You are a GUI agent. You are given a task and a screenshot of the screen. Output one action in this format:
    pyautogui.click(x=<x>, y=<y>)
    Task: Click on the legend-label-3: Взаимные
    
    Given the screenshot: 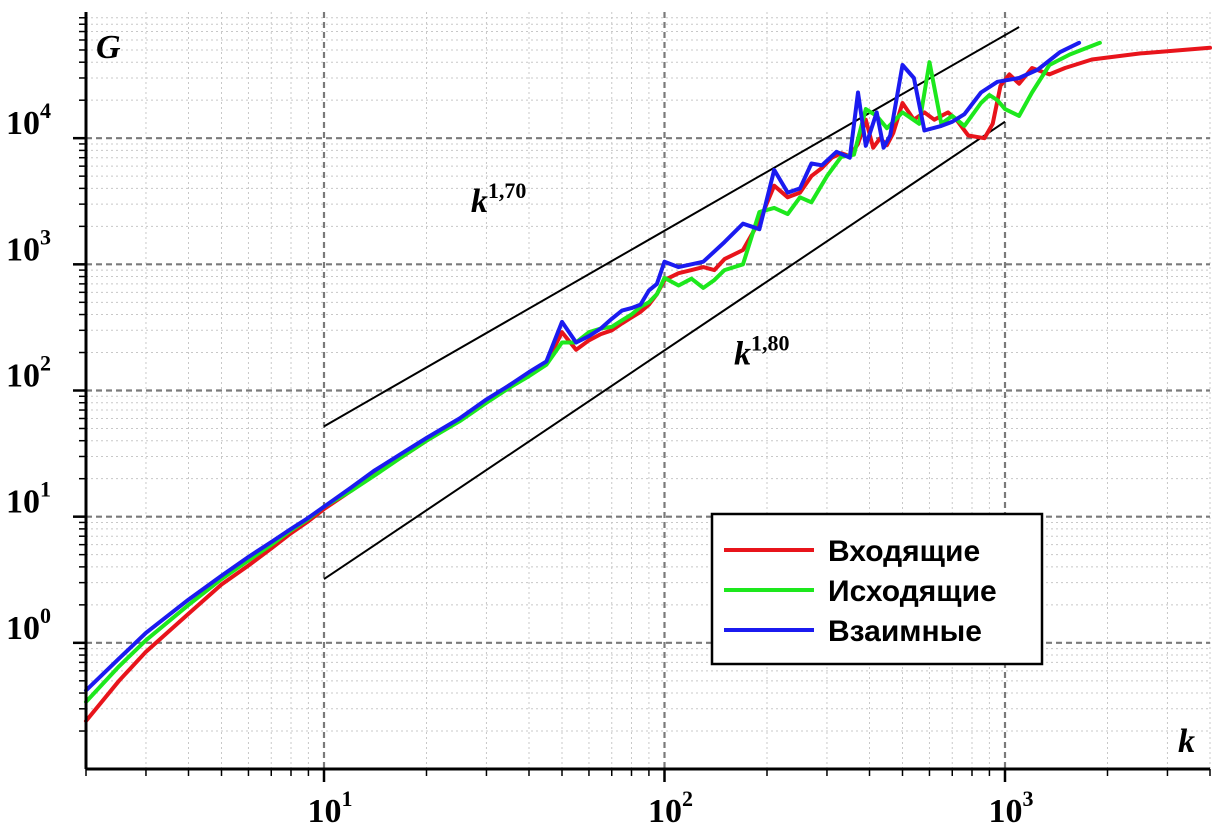 What is the action you would take?
    pyautogui.click(x=905, y=631)
    